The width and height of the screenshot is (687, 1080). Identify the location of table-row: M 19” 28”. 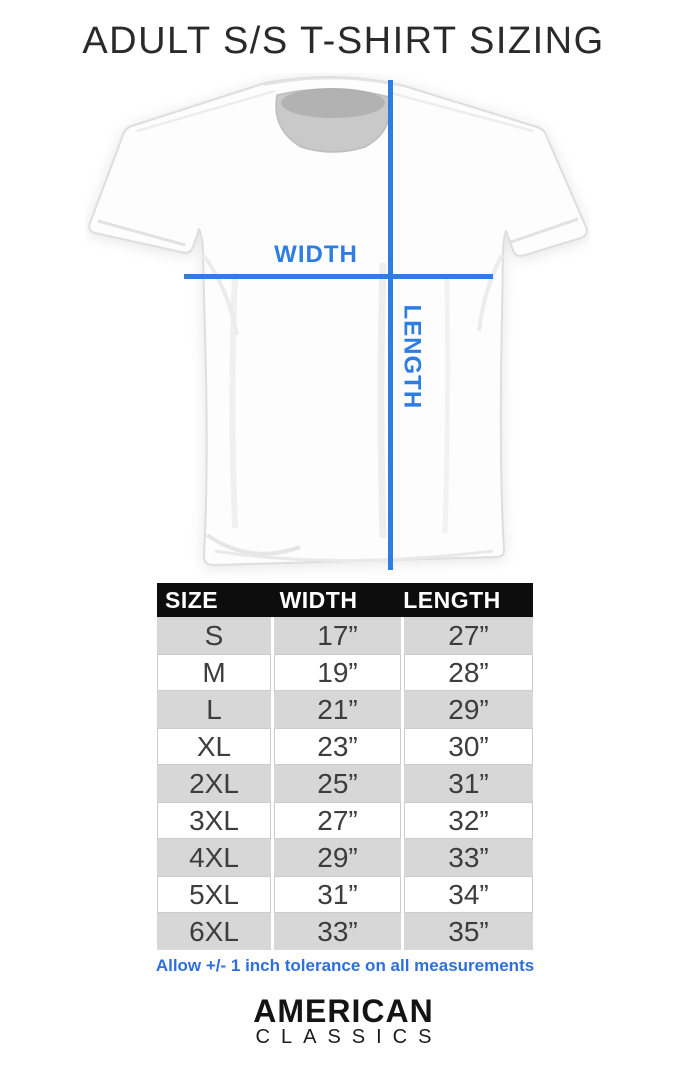
(345, 672).